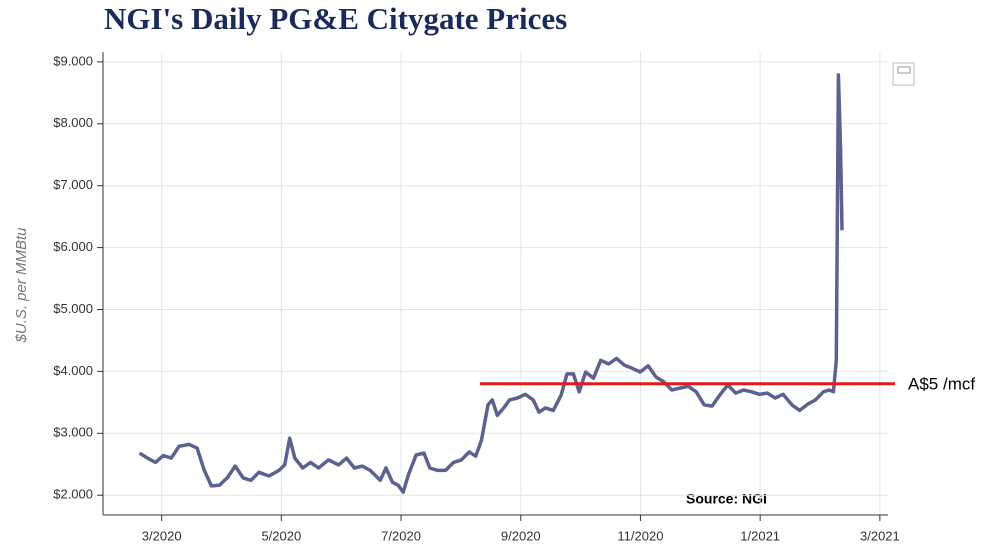 This screenshot has width=1004, height=548. Describe the element at coordinates (760, 535) in the screenshot. I see `x-tick-label: 1/2021` at that location.